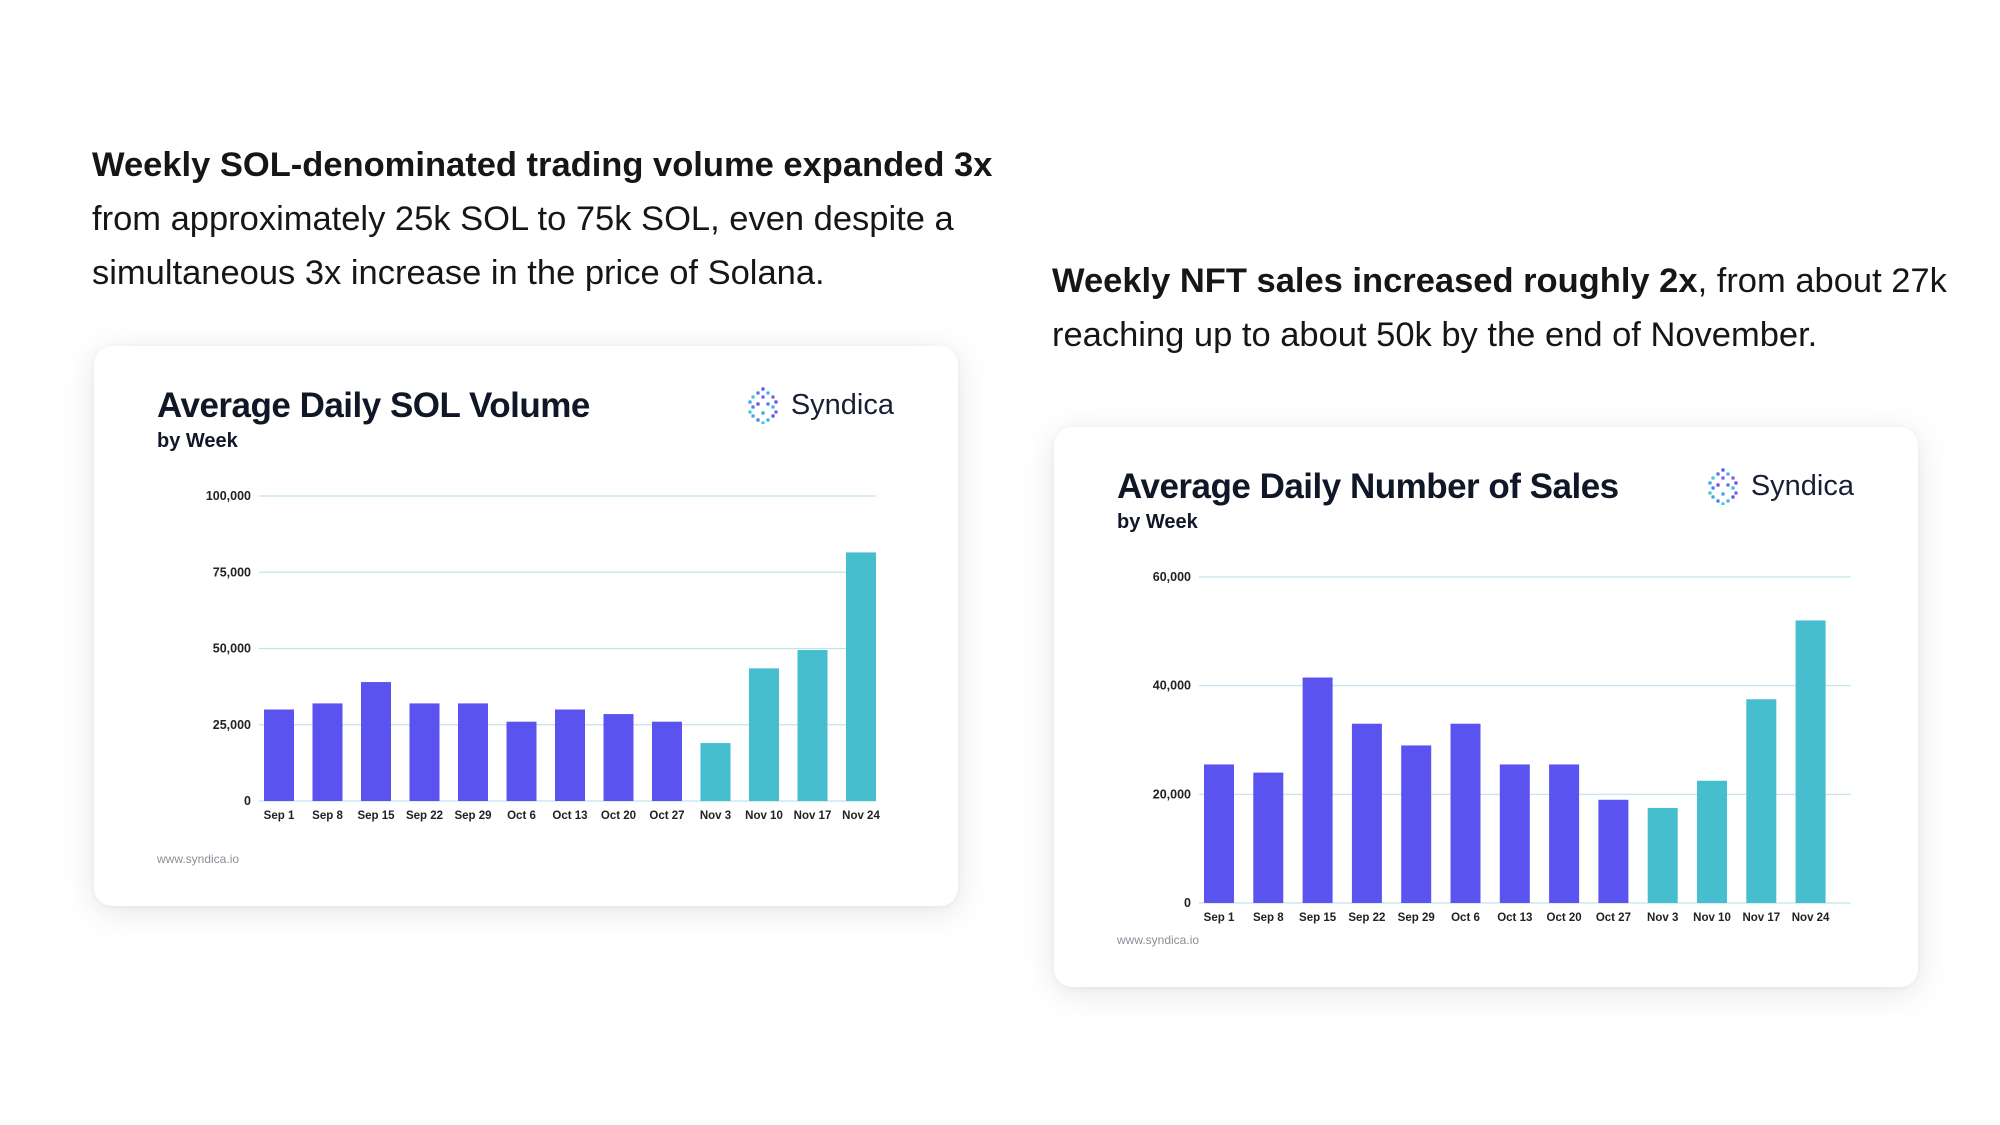  Describe the element at coordinates (228, 496) in the screenshot. I see `y-tick-label: 100,000` at that location.